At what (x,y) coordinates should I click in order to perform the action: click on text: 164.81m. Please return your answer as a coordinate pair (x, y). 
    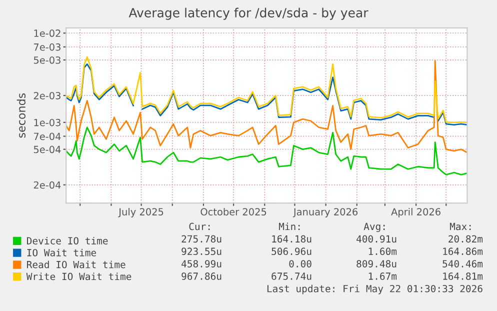
    Looking at the image, I should click on (463, 276).